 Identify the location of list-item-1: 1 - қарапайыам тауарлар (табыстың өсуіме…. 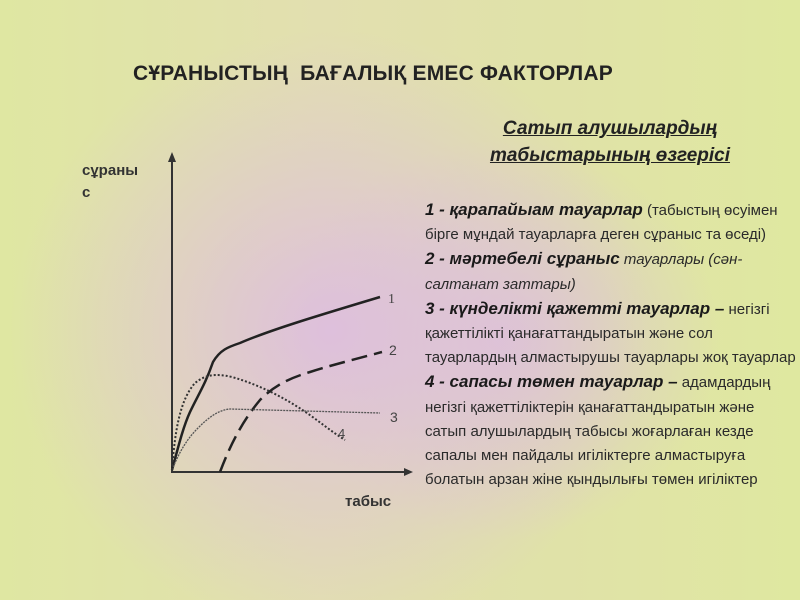
(611, 222).